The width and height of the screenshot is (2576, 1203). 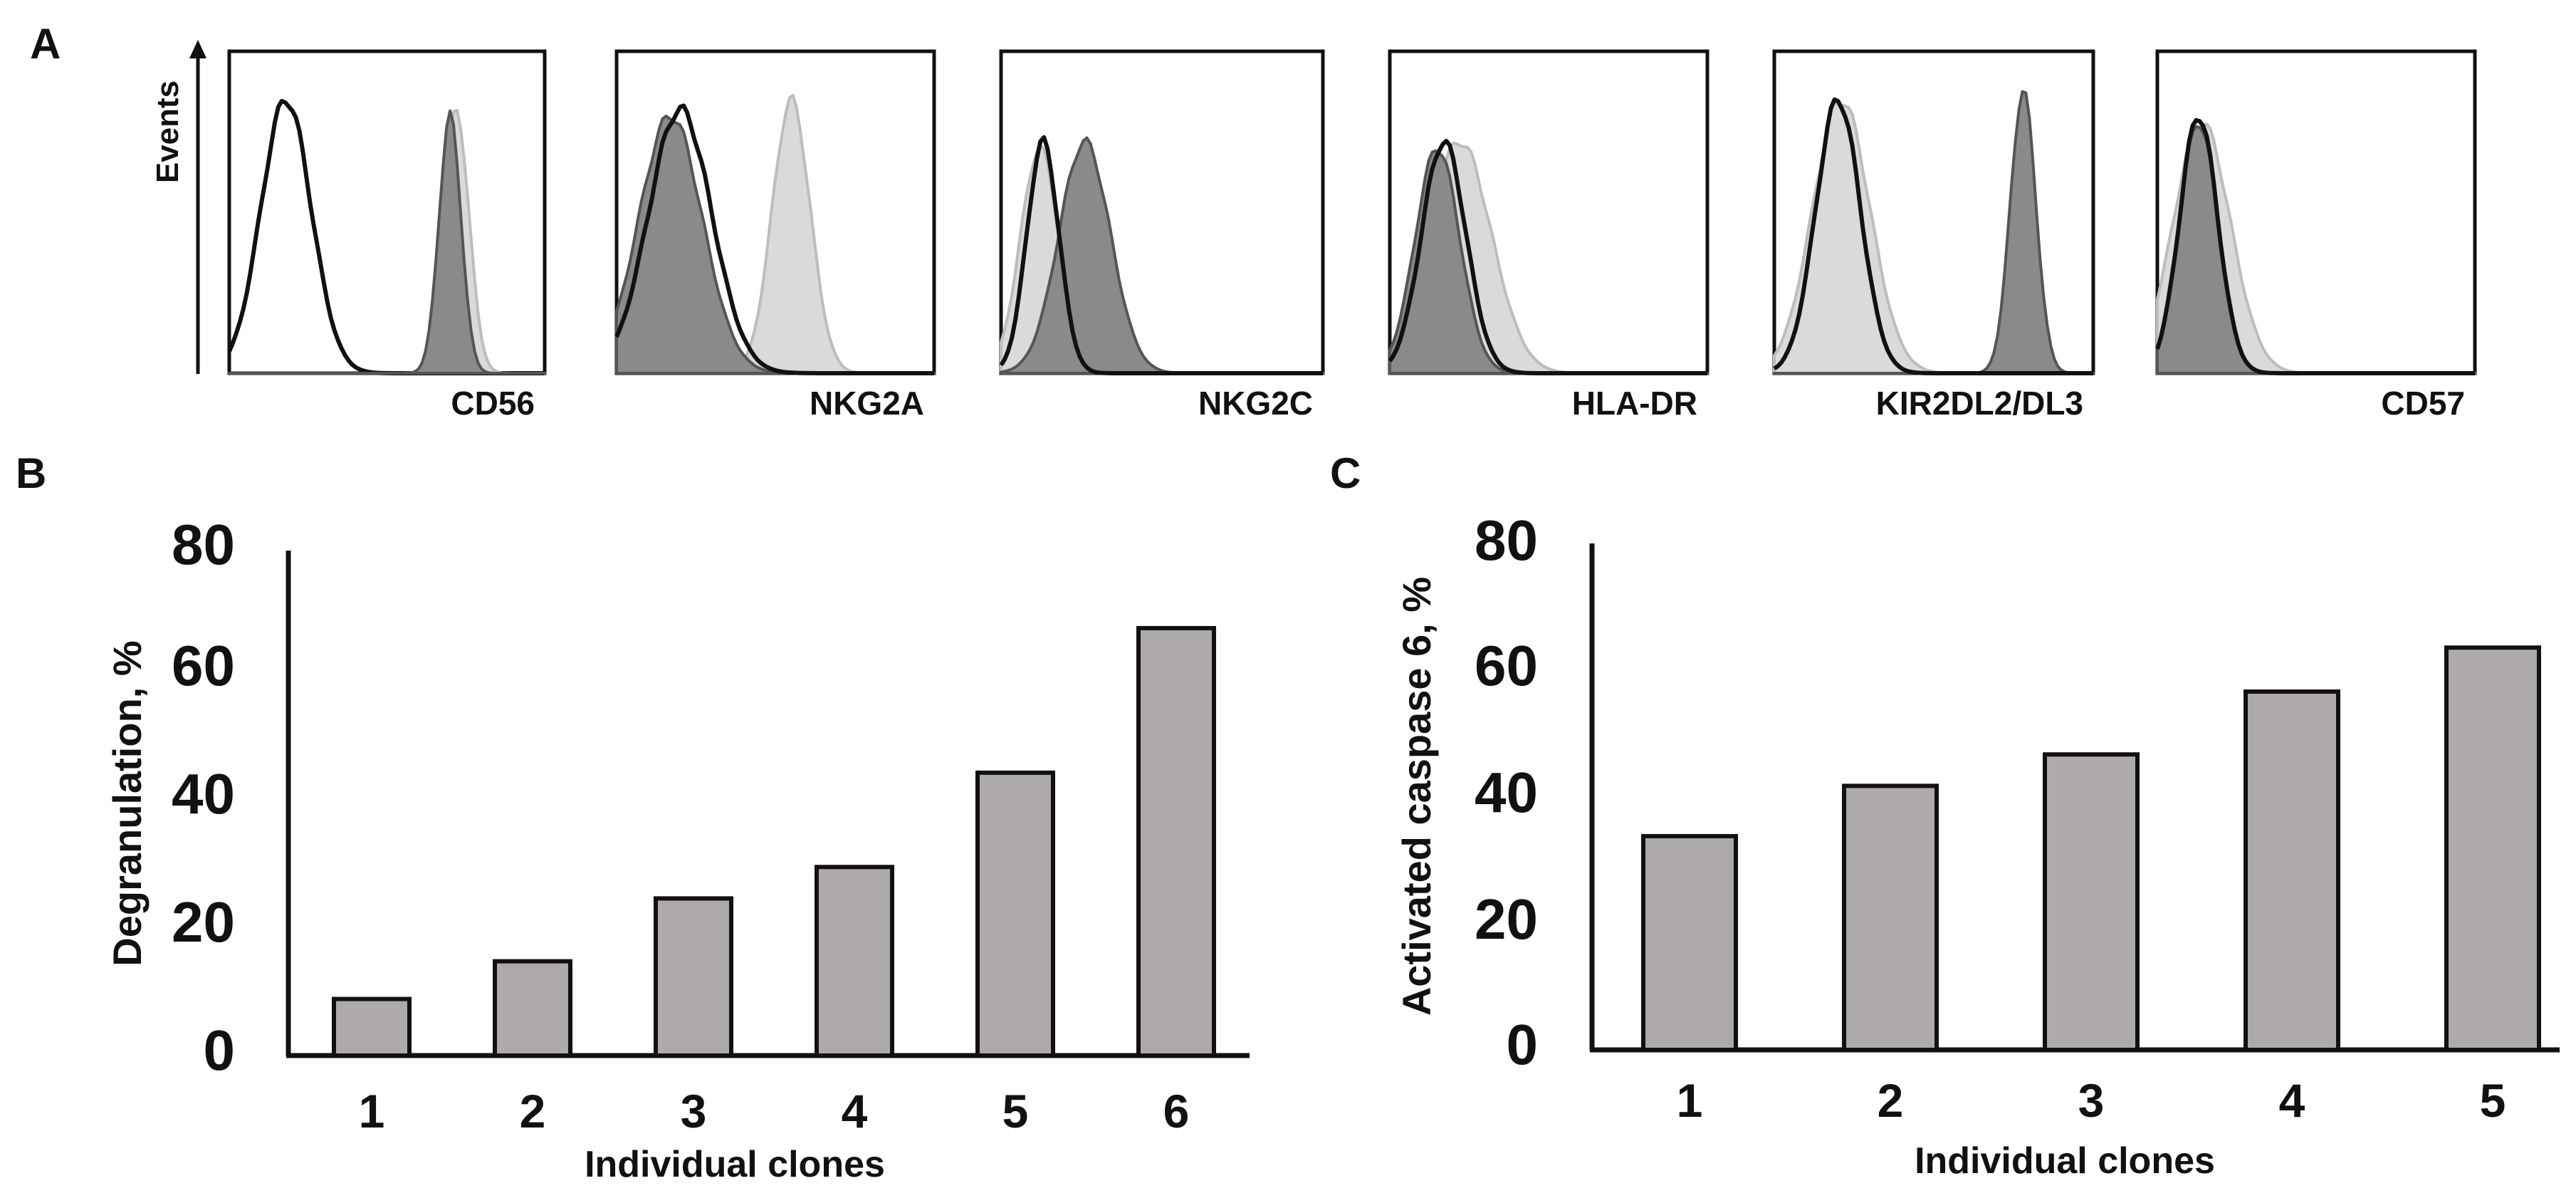 I want to click on panel-a-label: A, so click(x=45, y=44).